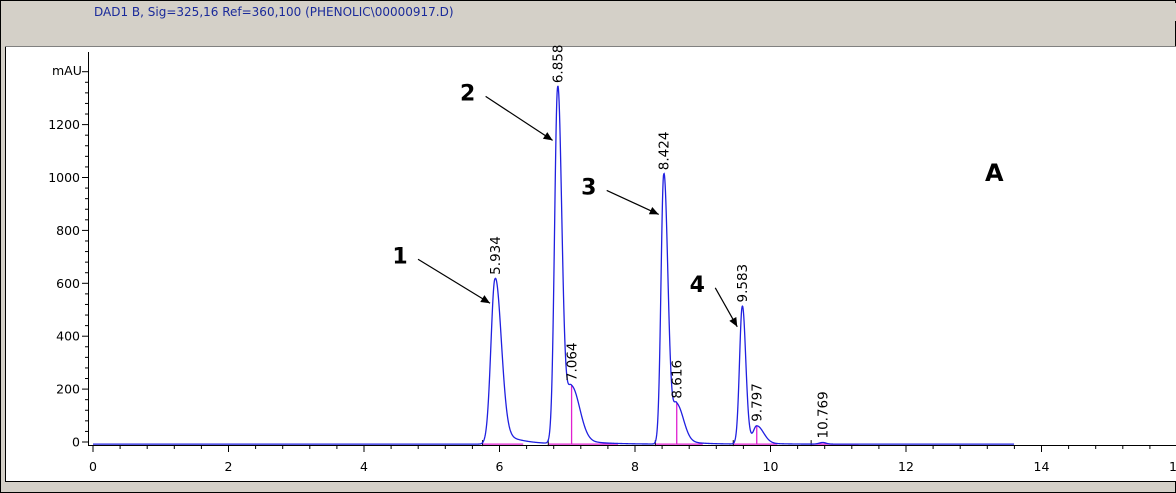  I want to click on x-tick-label: 6, so click(500, 466).